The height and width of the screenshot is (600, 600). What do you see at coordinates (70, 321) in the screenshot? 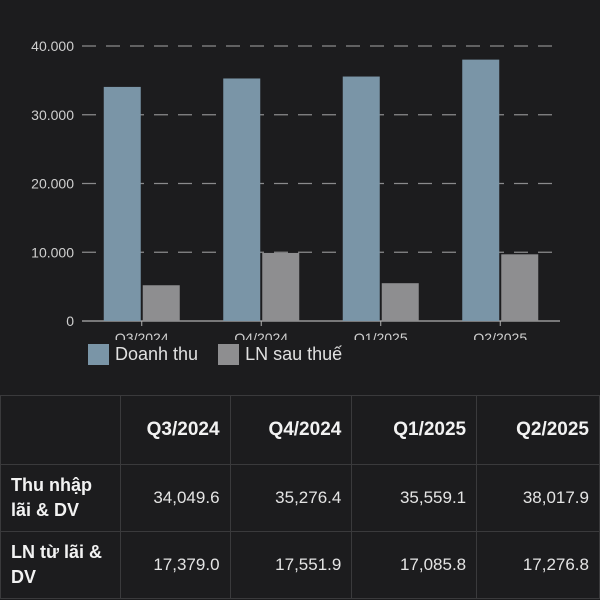
I see `y-tick-label: 0` at bounding box center [70, 321].